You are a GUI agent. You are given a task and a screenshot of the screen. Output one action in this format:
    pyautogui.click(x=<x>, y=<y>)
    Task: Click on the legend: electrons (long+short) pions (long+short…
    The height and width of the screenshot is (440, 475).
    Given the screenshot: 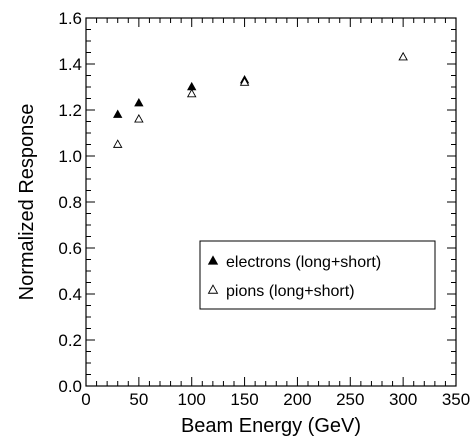 What is the action you would take?
    pyautogui.click(x=317, y=275)
    